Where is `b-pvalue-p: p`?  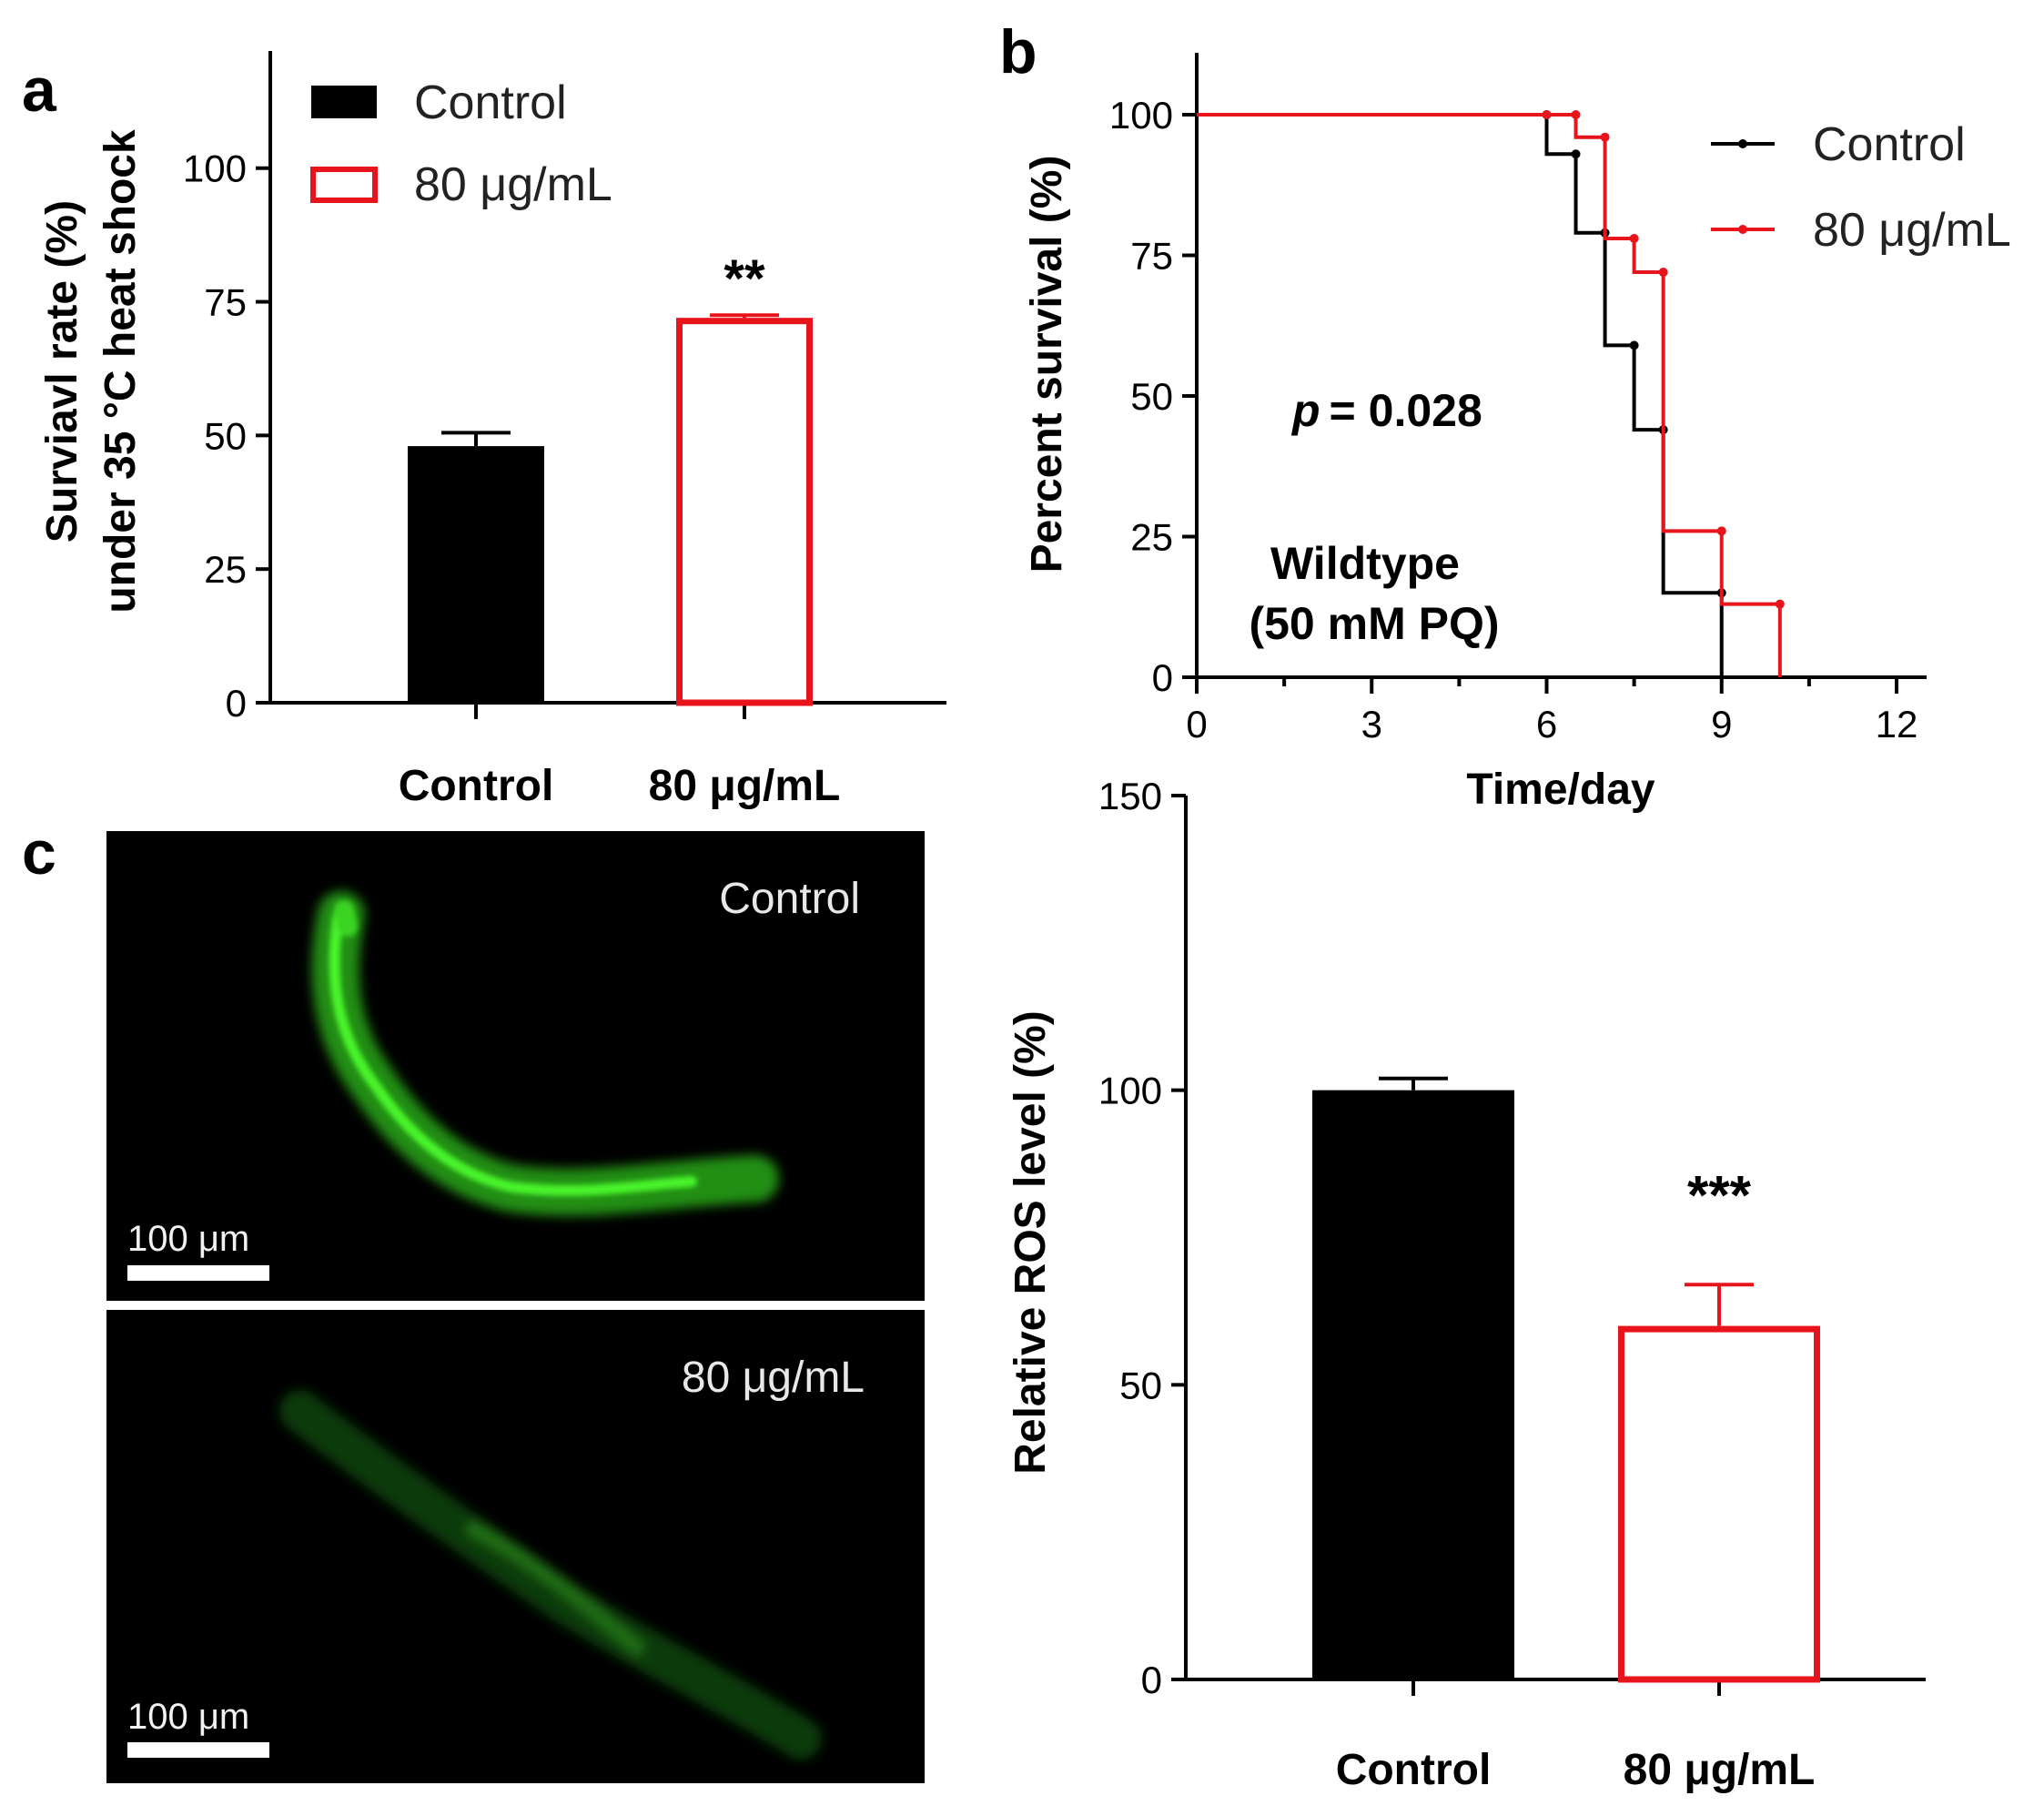
b-pvalue-p: p is located at coordinates (1305, 411).